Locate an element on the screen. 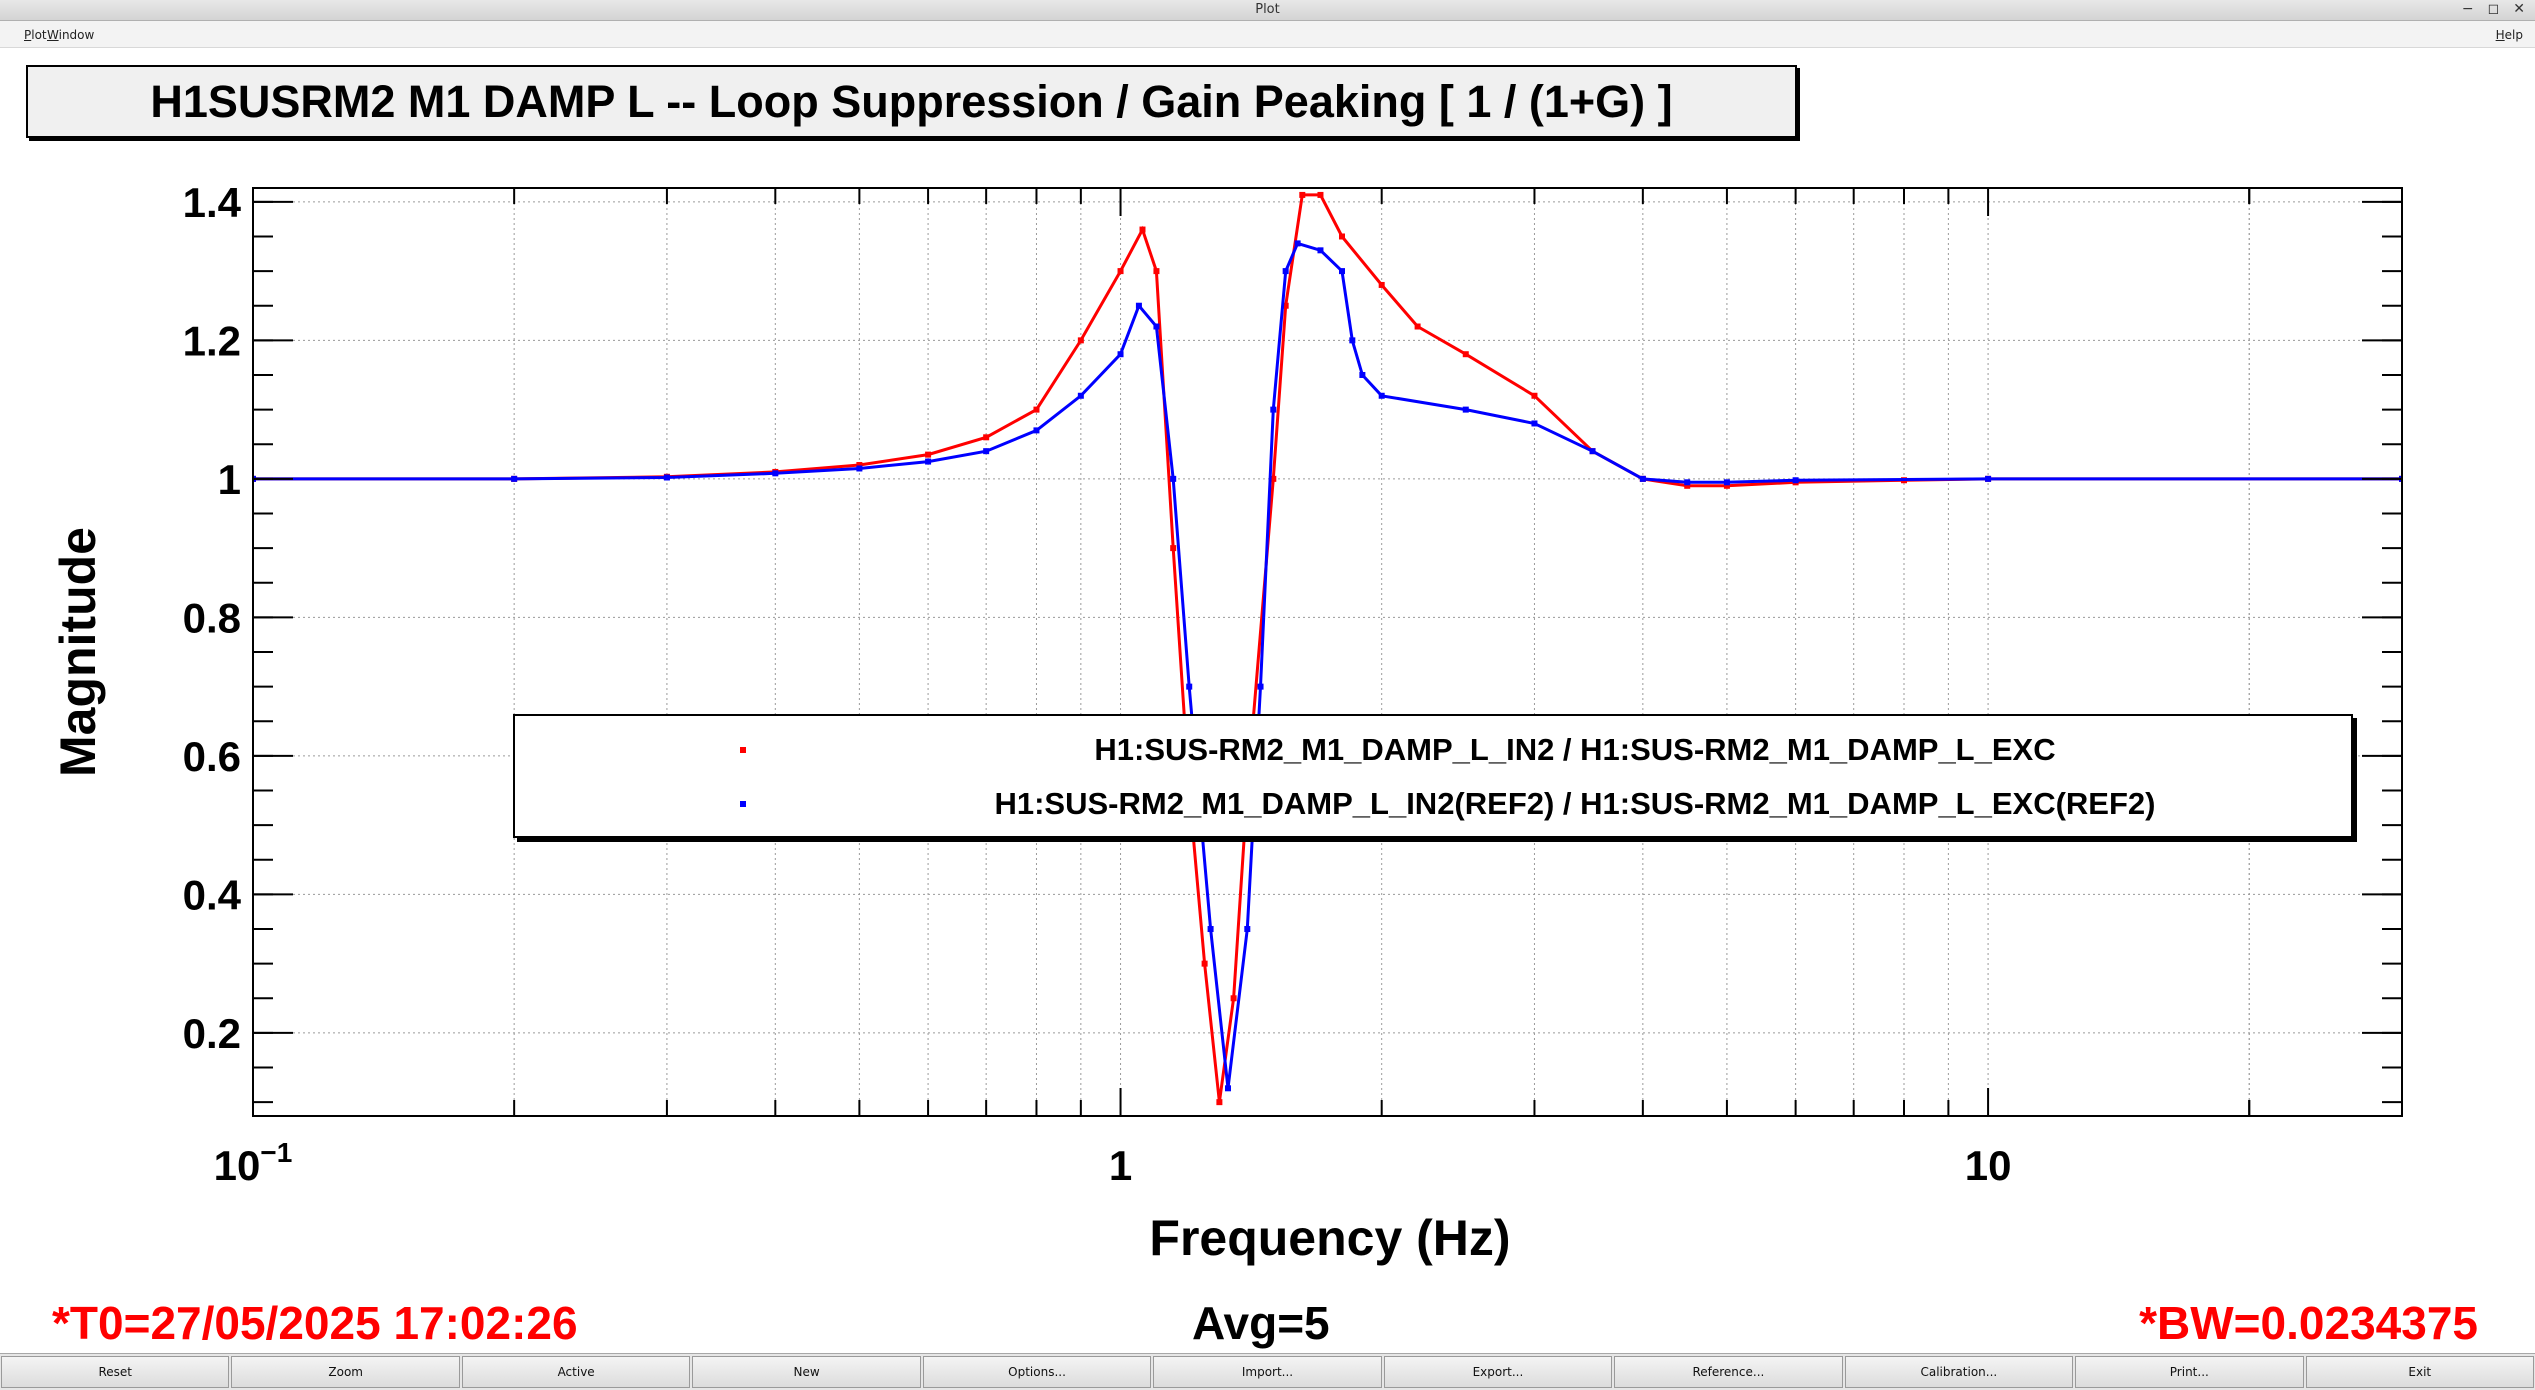 The image size is (2535, 1390). y-tick-label: 1.4 is located at coordinates (212, 202).